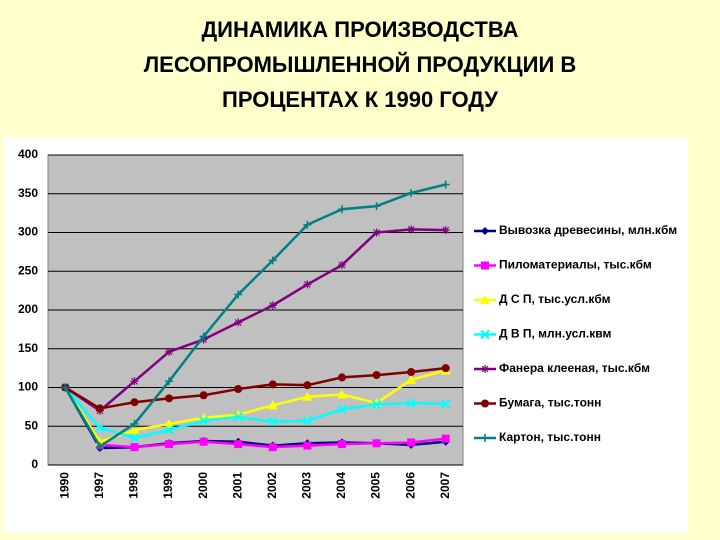 The width and height of the screenshot is (720, 540). What do you see at coordinates (28, 193) in the screenshot?
I see `y-tick-label: 350` at bounding box center [28, 193].